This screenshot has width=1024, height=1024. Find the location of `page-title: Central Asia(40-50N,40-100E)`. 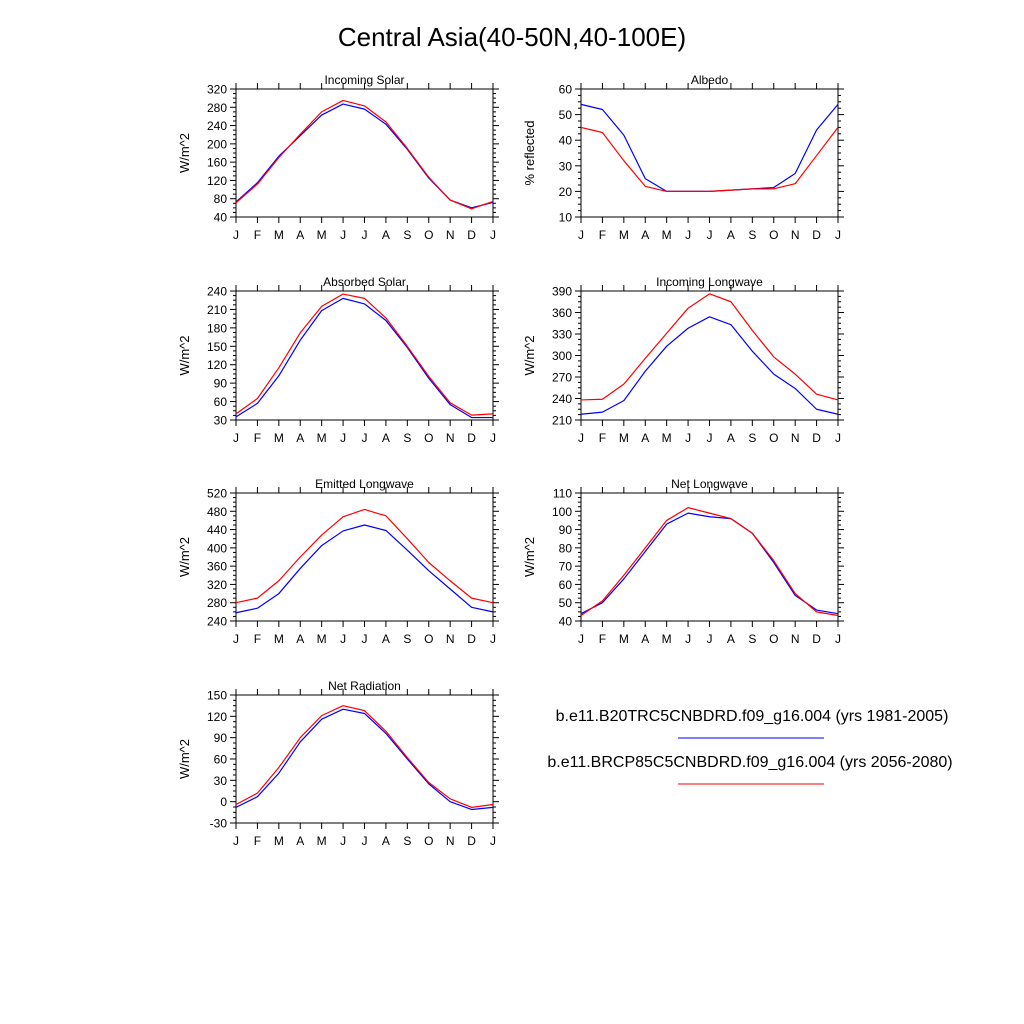

page-title: Central Asia(40-50N,40-100E) is located at coordinates (512, 37).